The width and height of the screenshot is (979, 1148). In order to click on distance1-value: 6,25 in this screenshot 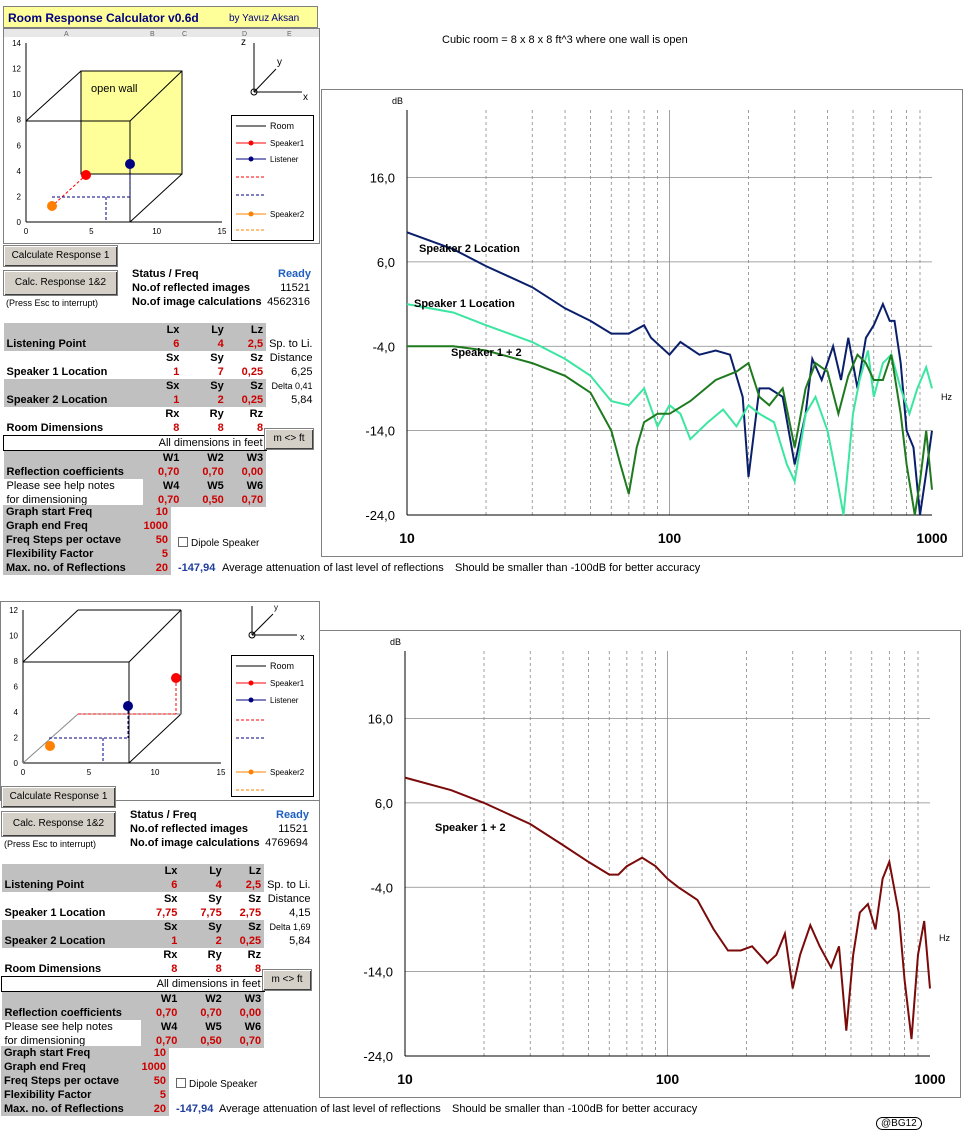, I will do `click(302, 372)`.